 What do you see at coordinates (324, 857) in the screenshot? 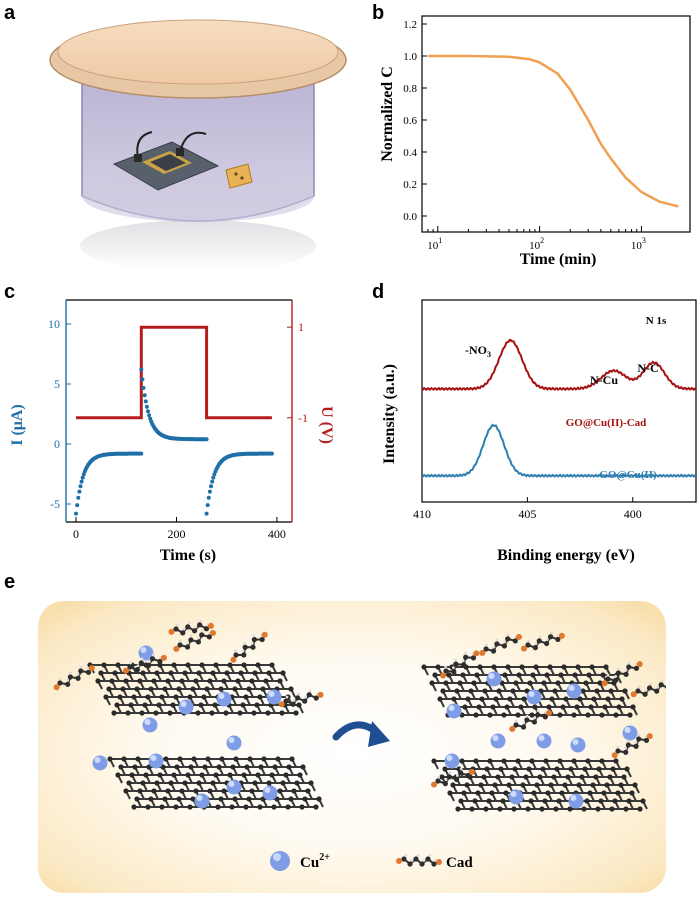
I see `legend-cu-superscript: 2+` at bounding box center [324, 857].